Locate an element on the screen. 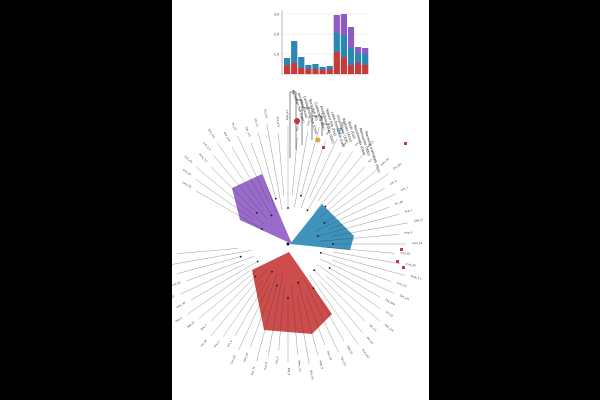  taxon-label: Bony fish (Pl) is located at coordinates (313, 110).